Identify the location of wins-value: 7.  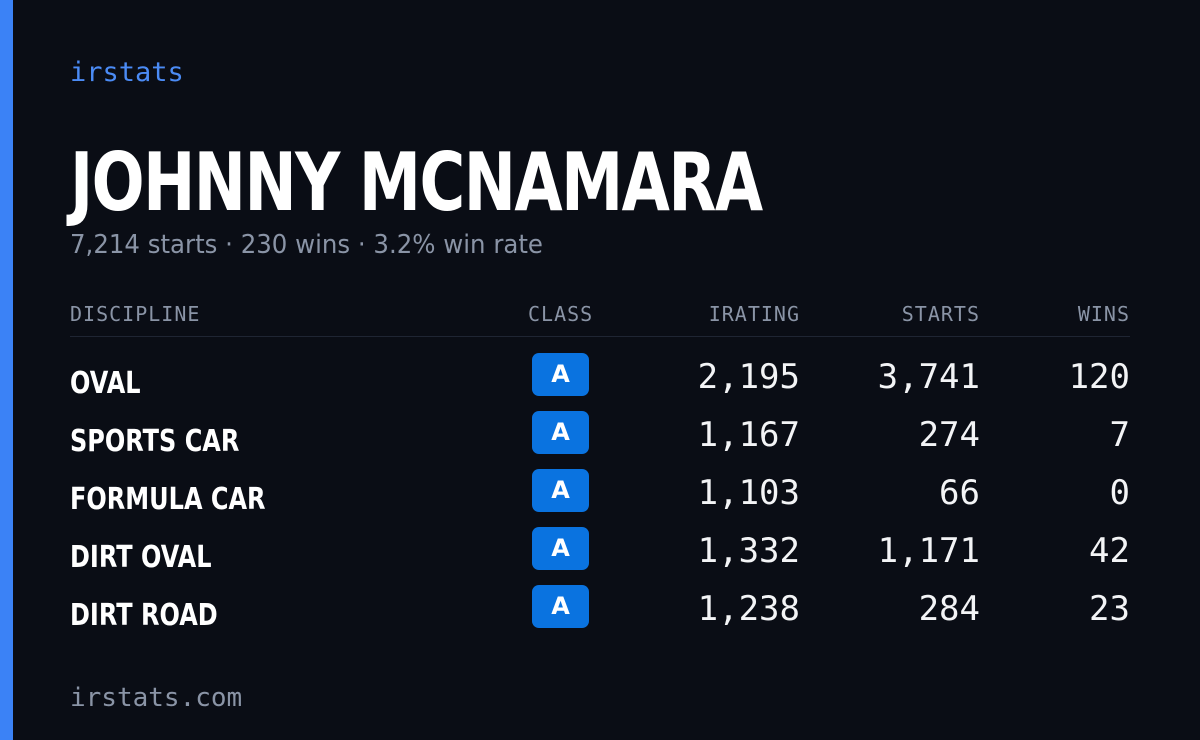
(1119, 435).